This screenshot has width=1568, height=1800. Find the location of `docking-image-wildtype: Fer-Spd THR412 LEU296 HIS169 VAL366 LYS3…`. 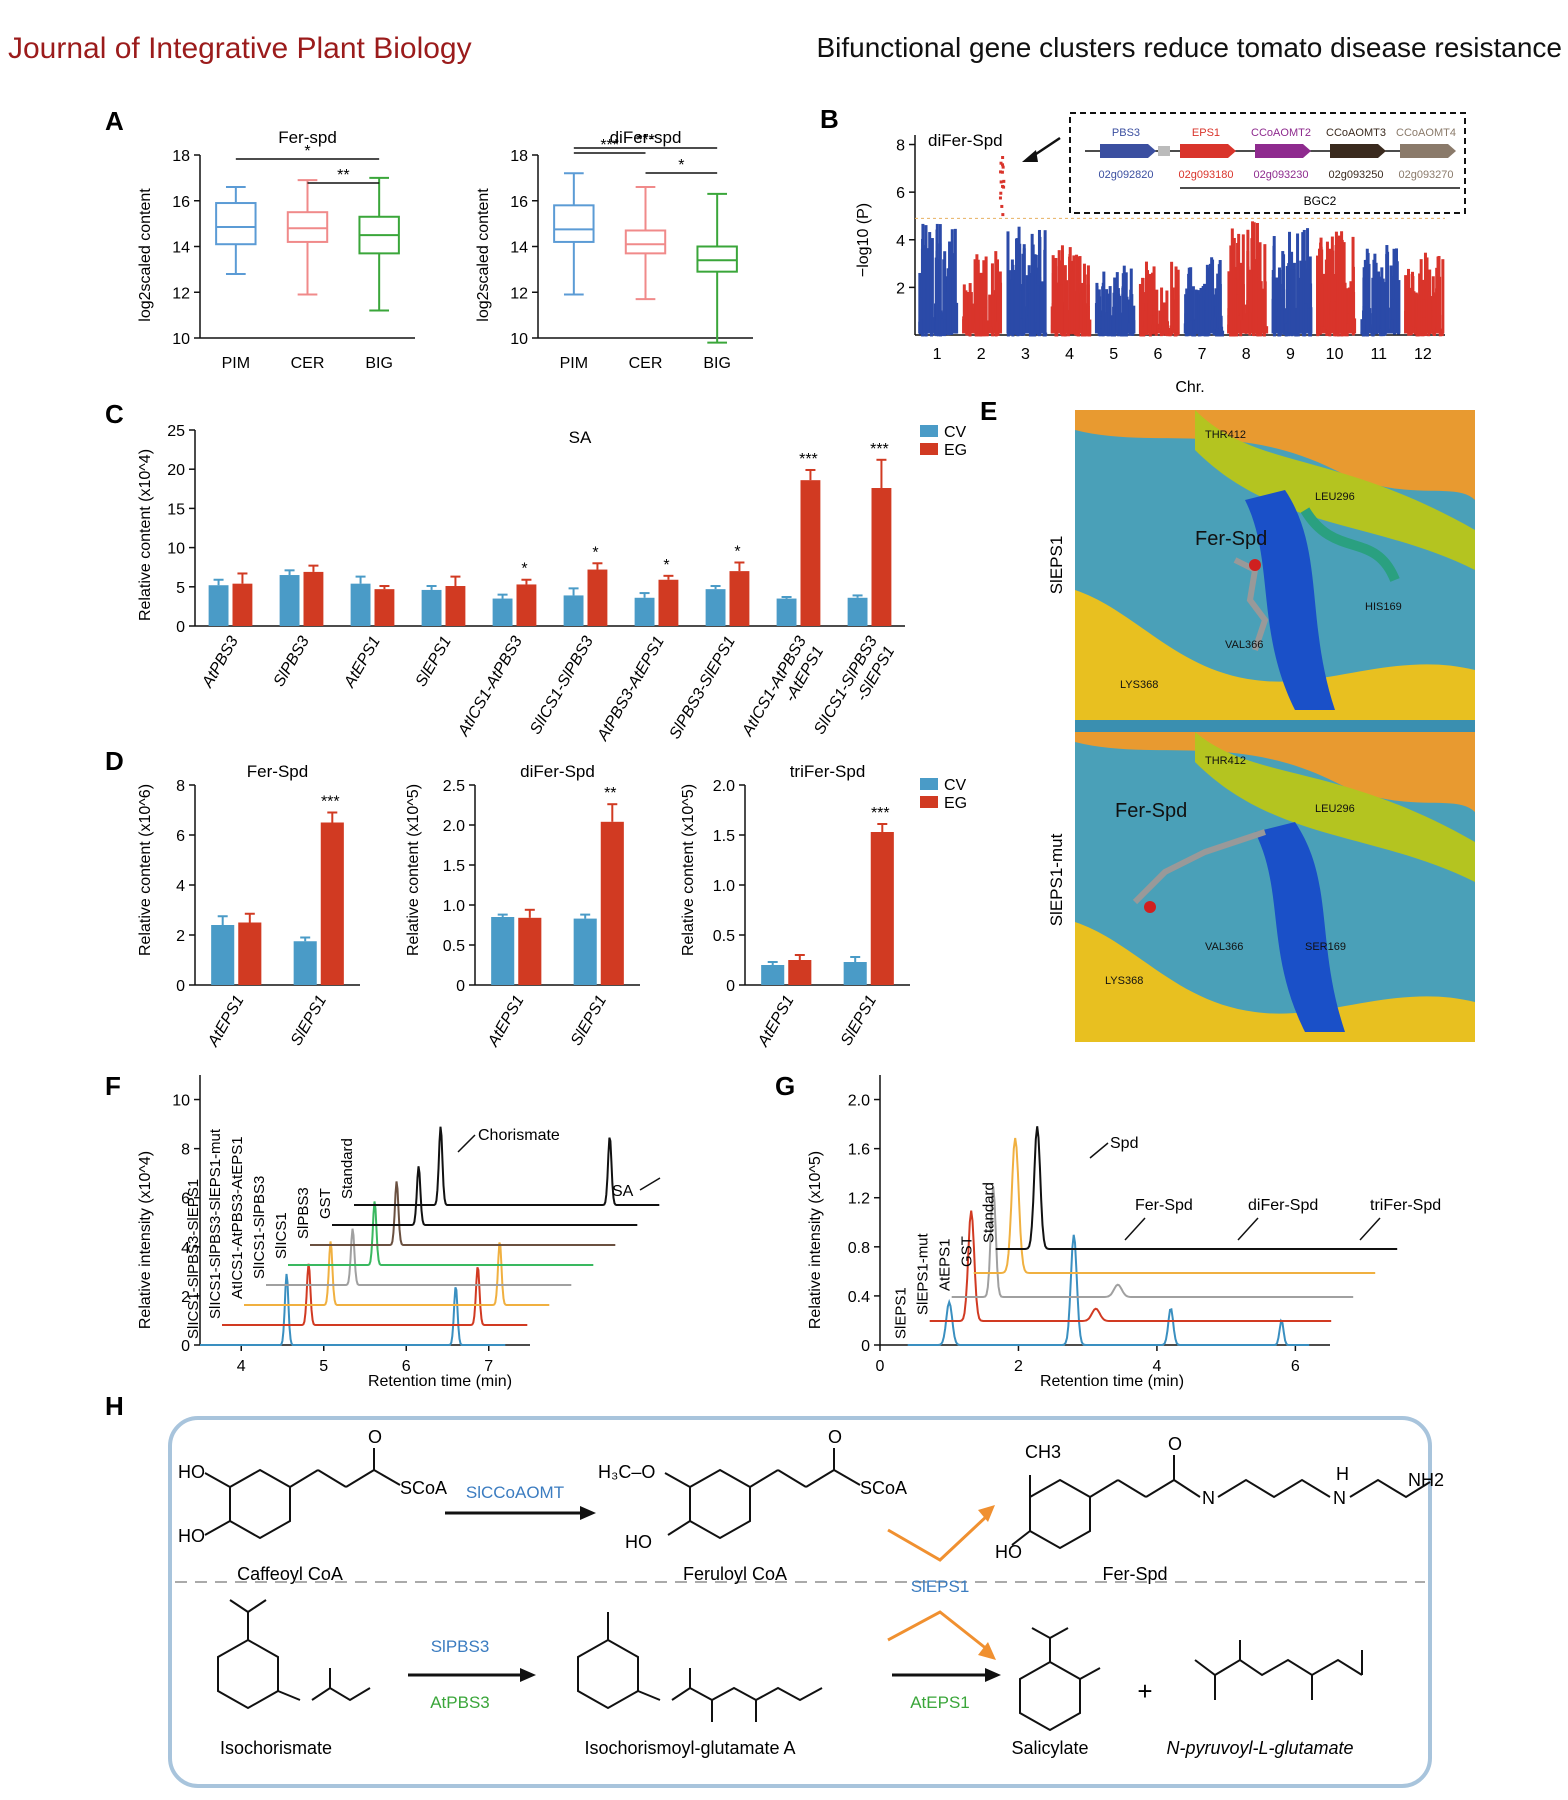

docking-image-wildtype: Fer-Spd THR412 LEU296 HIS169 VAL366 LYS3… is located at coordinates (1275, 565).